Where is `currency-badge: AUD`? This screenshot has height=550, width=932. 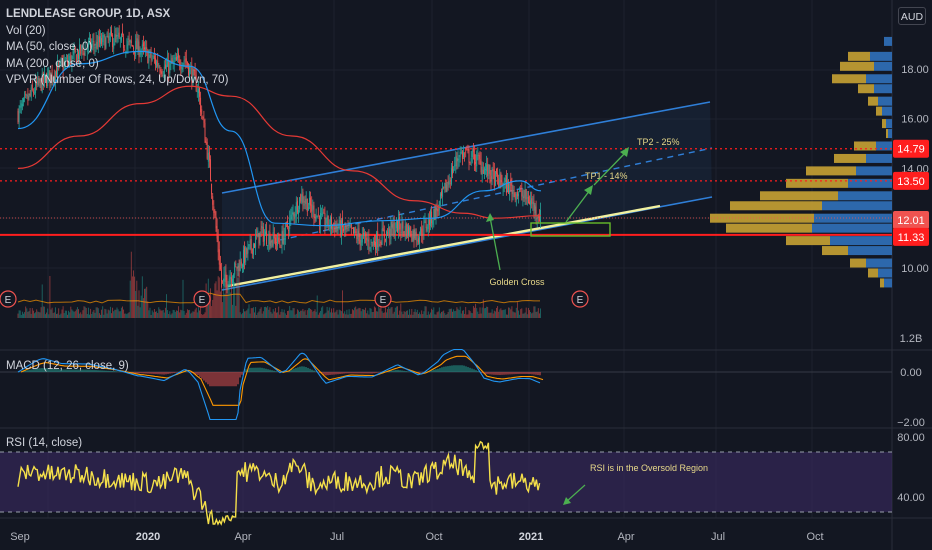
currency-badge: AUD is located at coordinates (912, 16).